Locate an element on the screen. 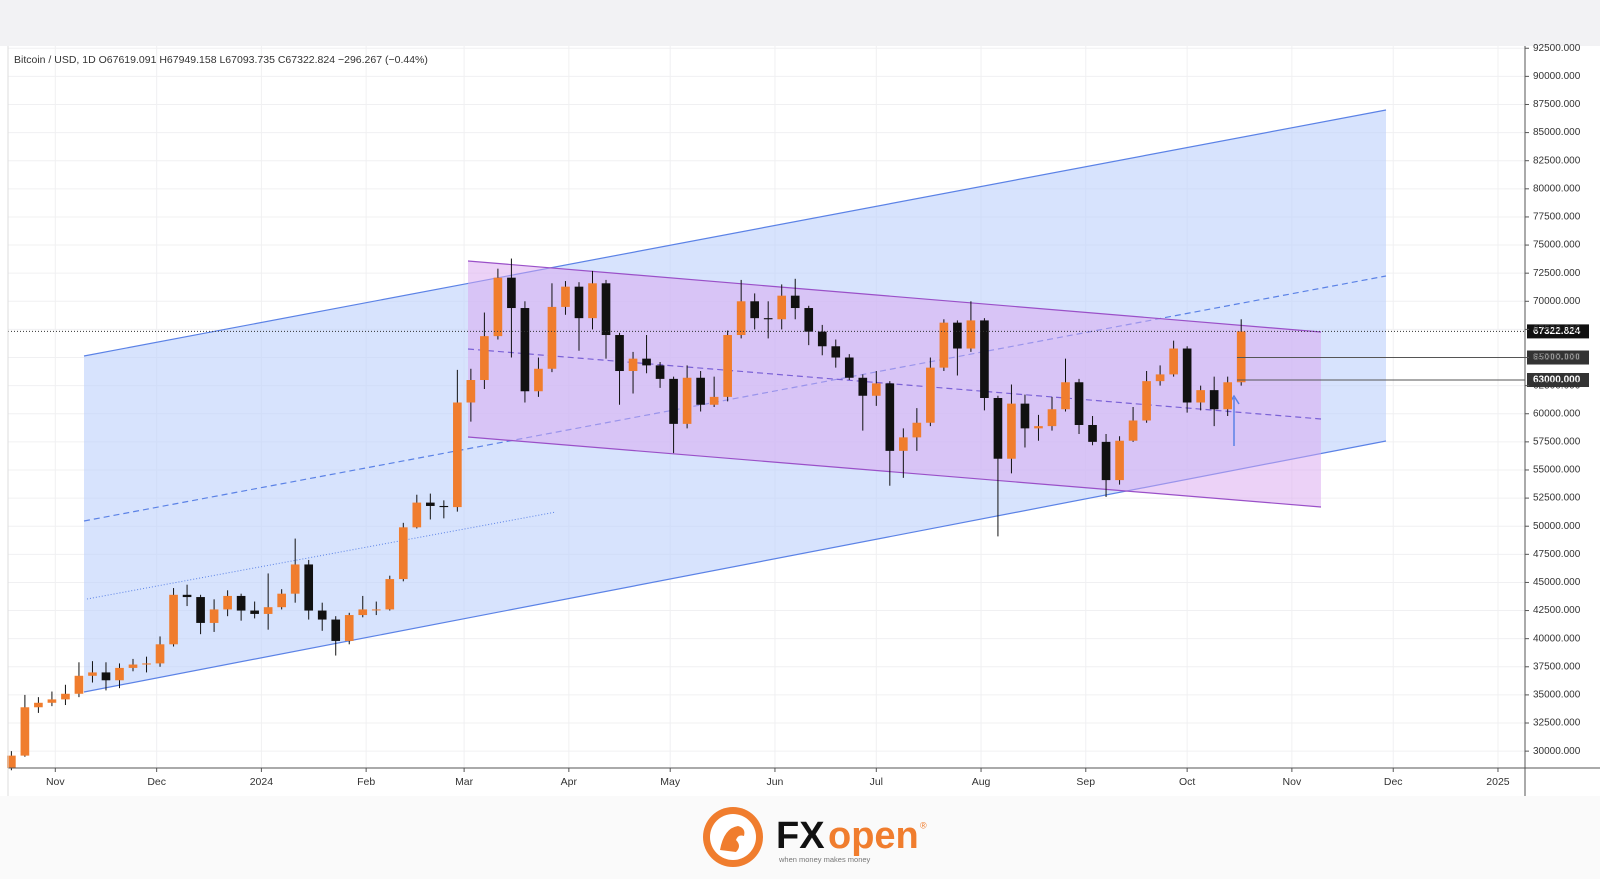 This screenshot has height=879, width=1600. y-tick-label: 47500.000 is located at coordinates (1557, 554).